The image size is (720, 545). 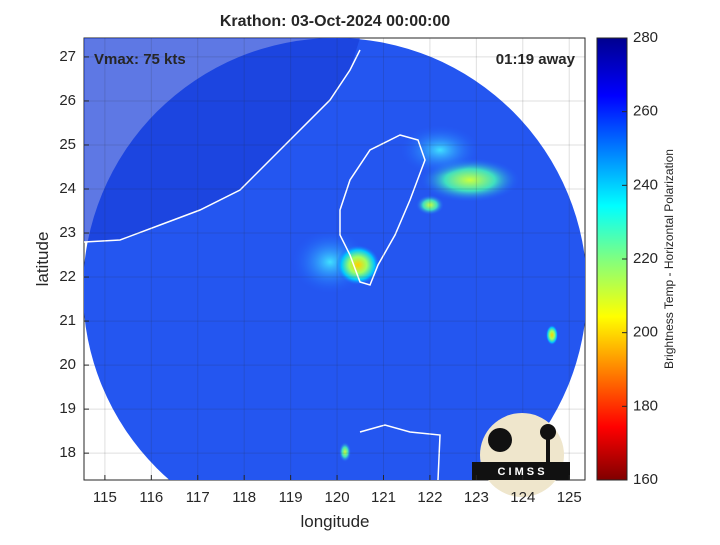 What do you see at coordinates (67, 276) in the screenshot?
I see `y-tick-label: 22` at bounding box center [67, 276].